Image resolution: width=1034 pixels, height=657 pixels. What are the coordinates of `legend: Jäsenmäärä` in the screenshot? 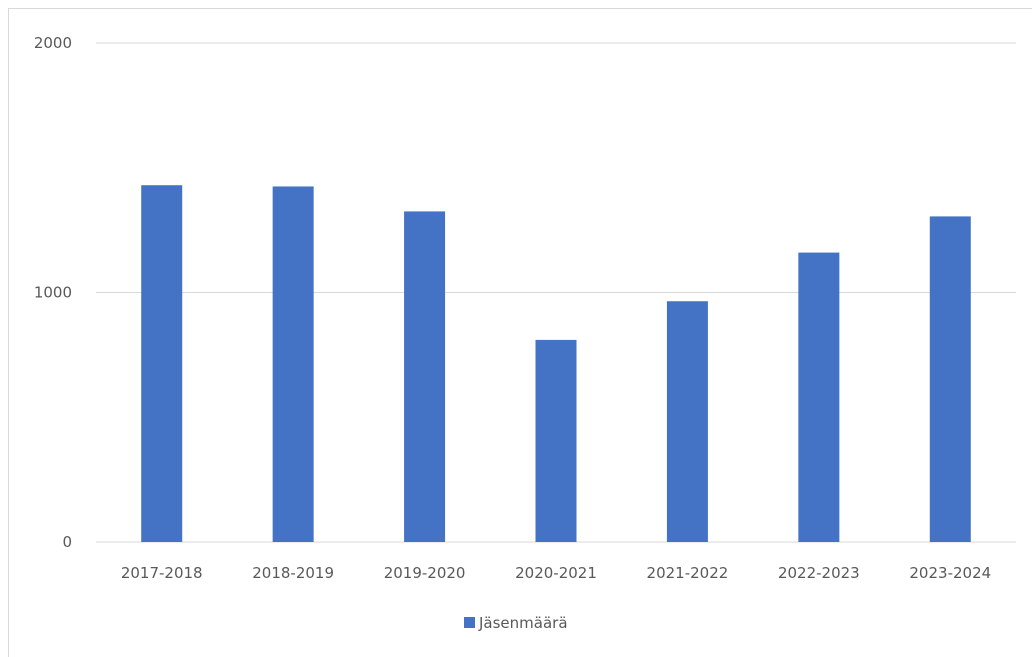 It's located at (516, 623).